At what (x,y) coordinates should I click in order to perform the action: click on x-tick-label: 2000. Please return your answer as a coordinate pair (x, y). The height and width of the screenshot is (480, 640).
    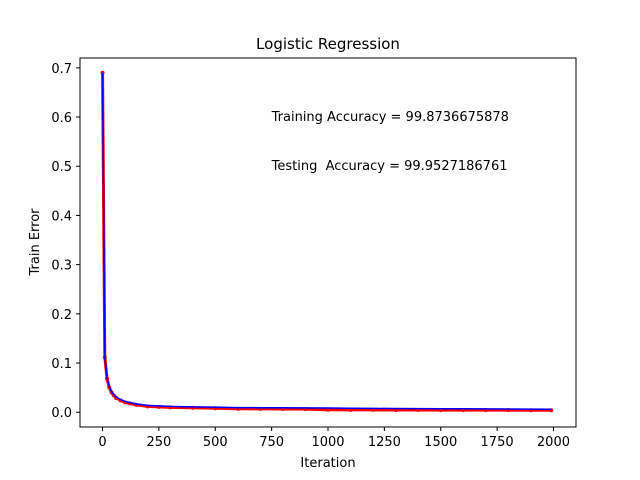
    Looking at the image, I should click on (553, 442).